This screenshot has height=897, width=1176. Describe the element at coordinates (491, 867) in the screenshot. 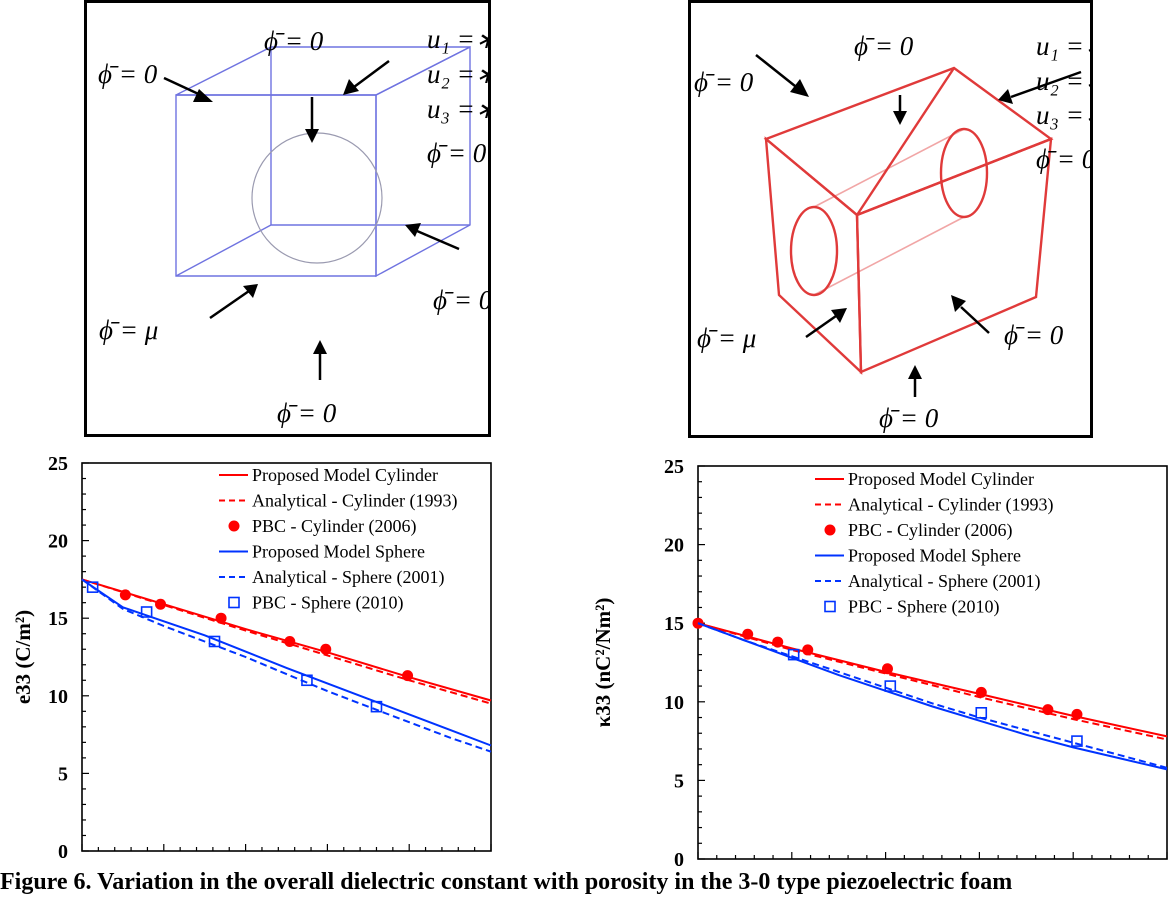

I see `x-tick-label: 0.5` at that location.